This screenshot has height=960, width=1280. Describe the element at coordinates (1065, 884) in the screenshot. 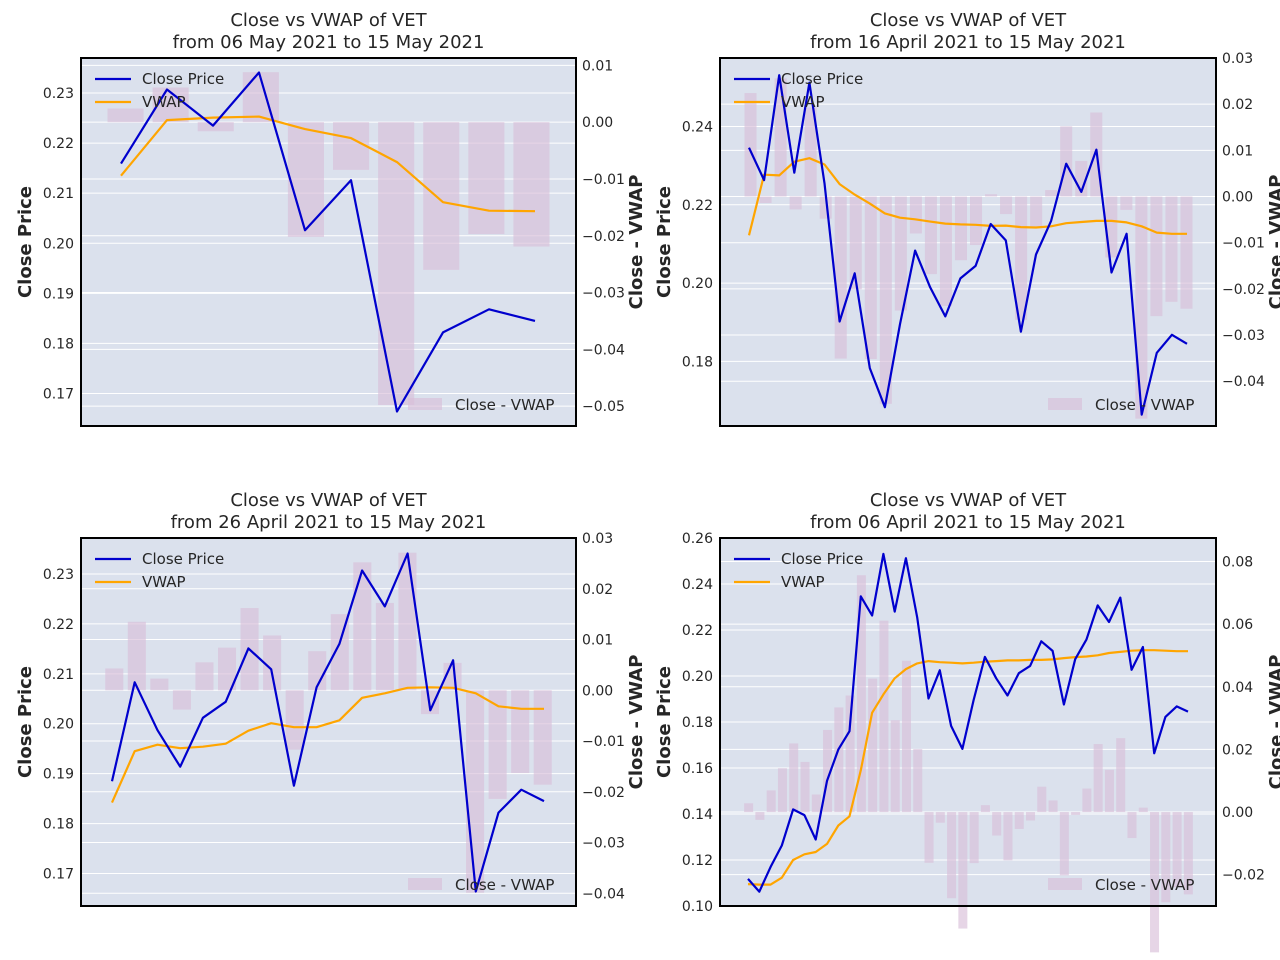

I see `legend-bar-swatch` at that location.